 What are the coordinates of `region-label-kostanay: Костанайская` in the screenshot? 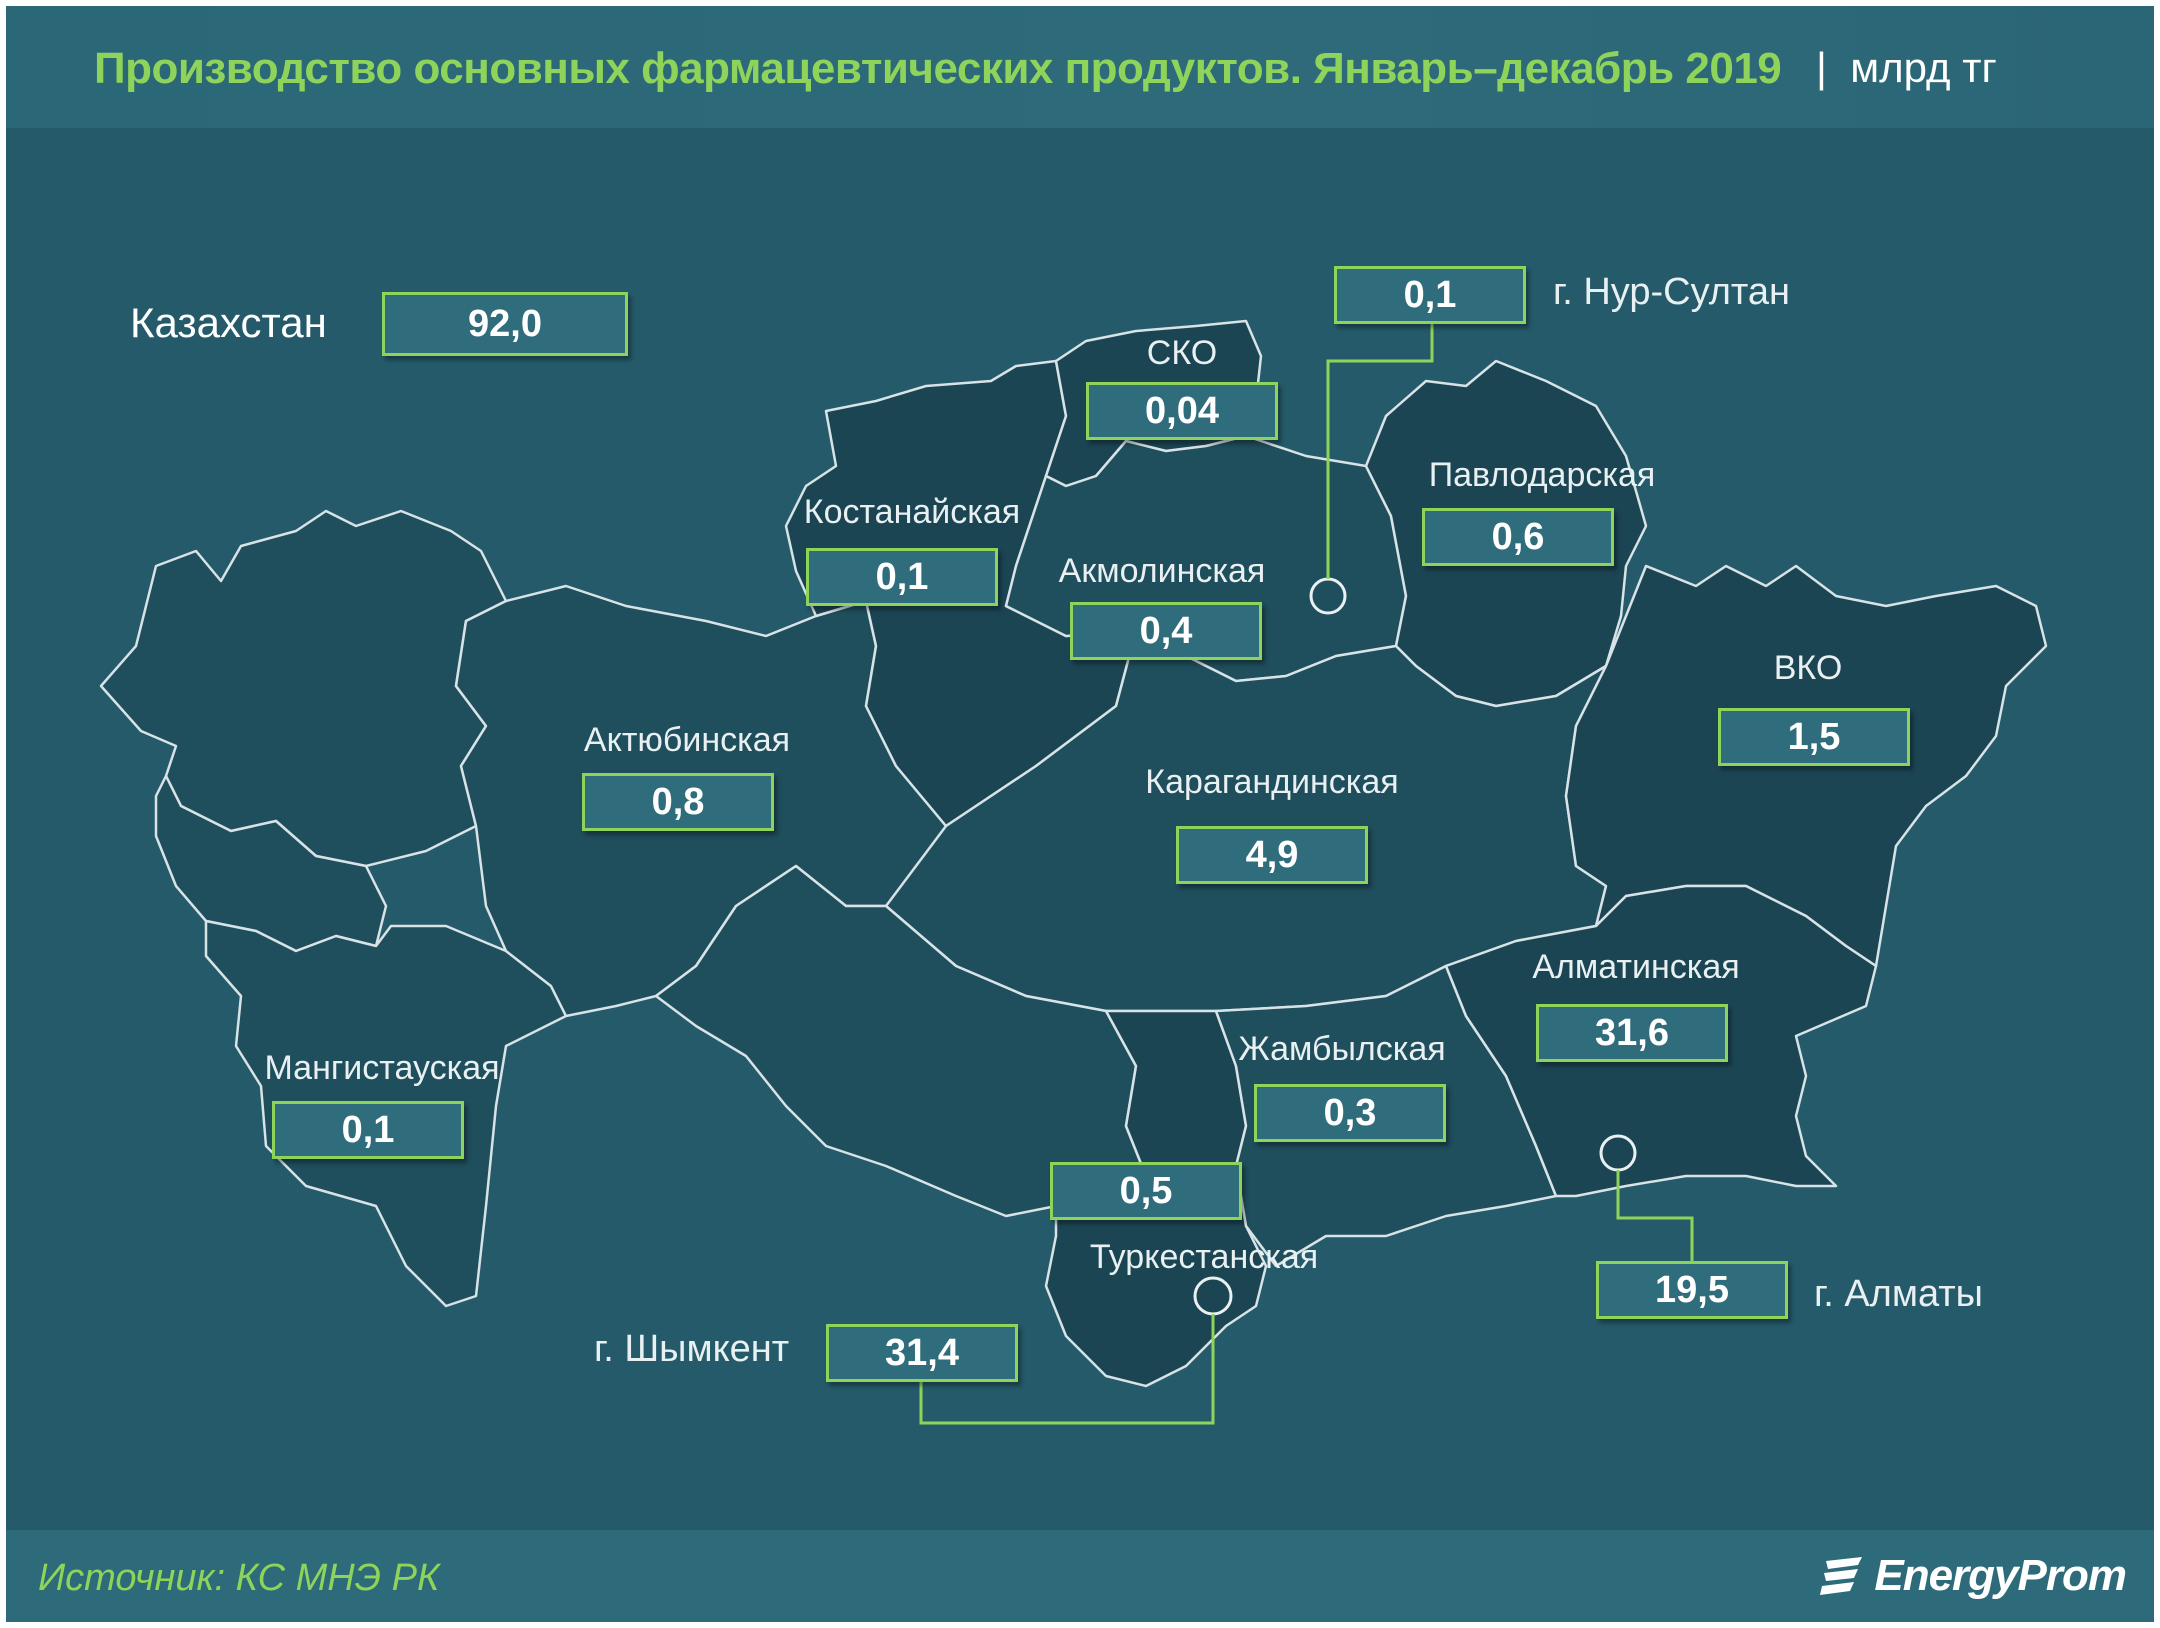 It's located at (912, 512).